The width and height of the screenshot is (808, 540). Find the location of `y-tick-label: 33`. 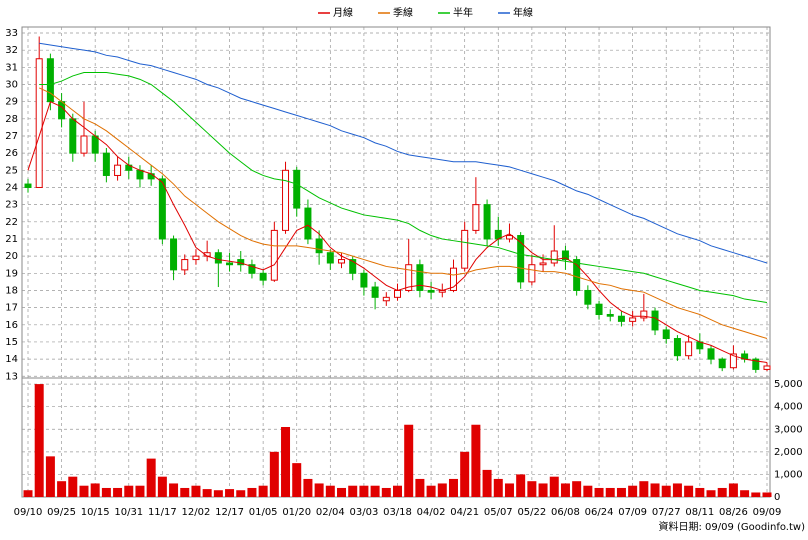

y-tick-label: 33 is located at coordinates (11, 33).